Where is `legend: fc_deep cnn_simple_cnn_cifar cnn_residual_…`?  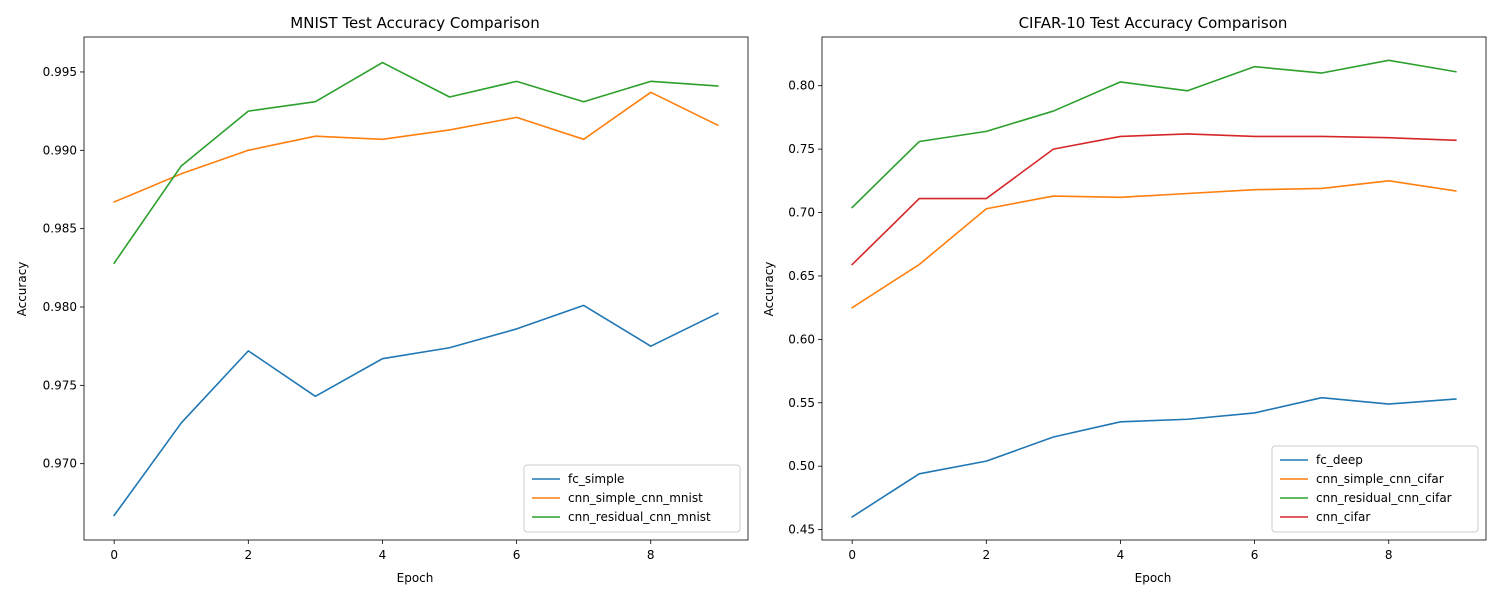
legend: fc_deep cnn_simple_cnn_cifar cnn_residual_… is located at coordinates (1375, 489).